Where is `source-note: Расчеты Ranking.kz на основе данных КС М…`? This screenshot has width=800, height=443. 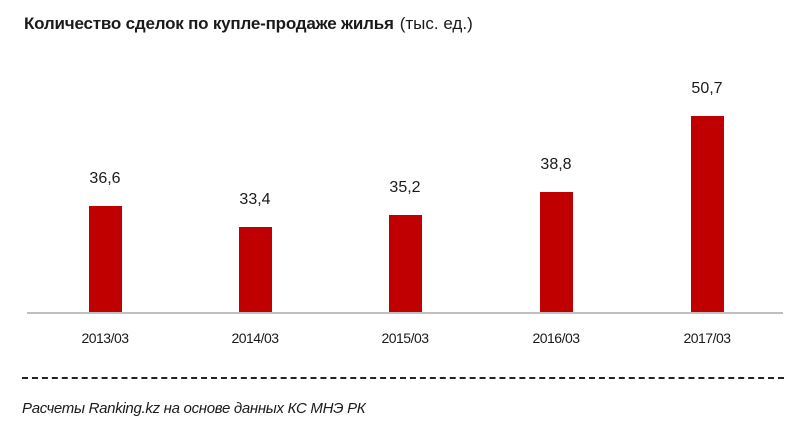 source-note: Расчеты Ranking.kz на основе данных КС М… is located at coordinates (194, 408).